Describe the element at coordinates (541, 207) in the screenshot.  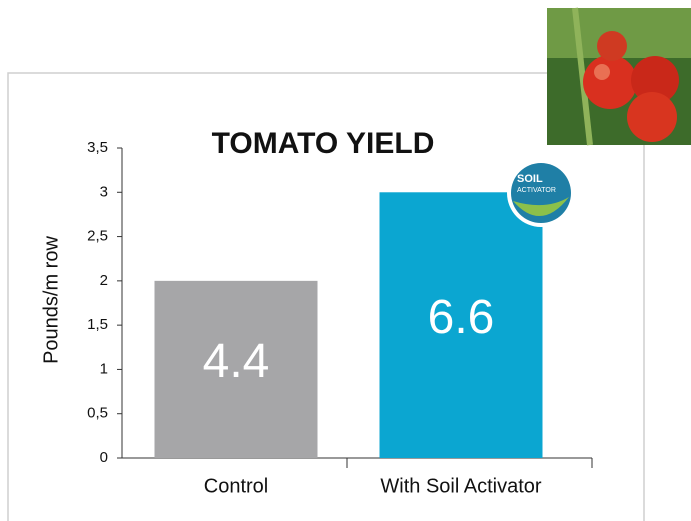
I see `badge-leaf` at that location.